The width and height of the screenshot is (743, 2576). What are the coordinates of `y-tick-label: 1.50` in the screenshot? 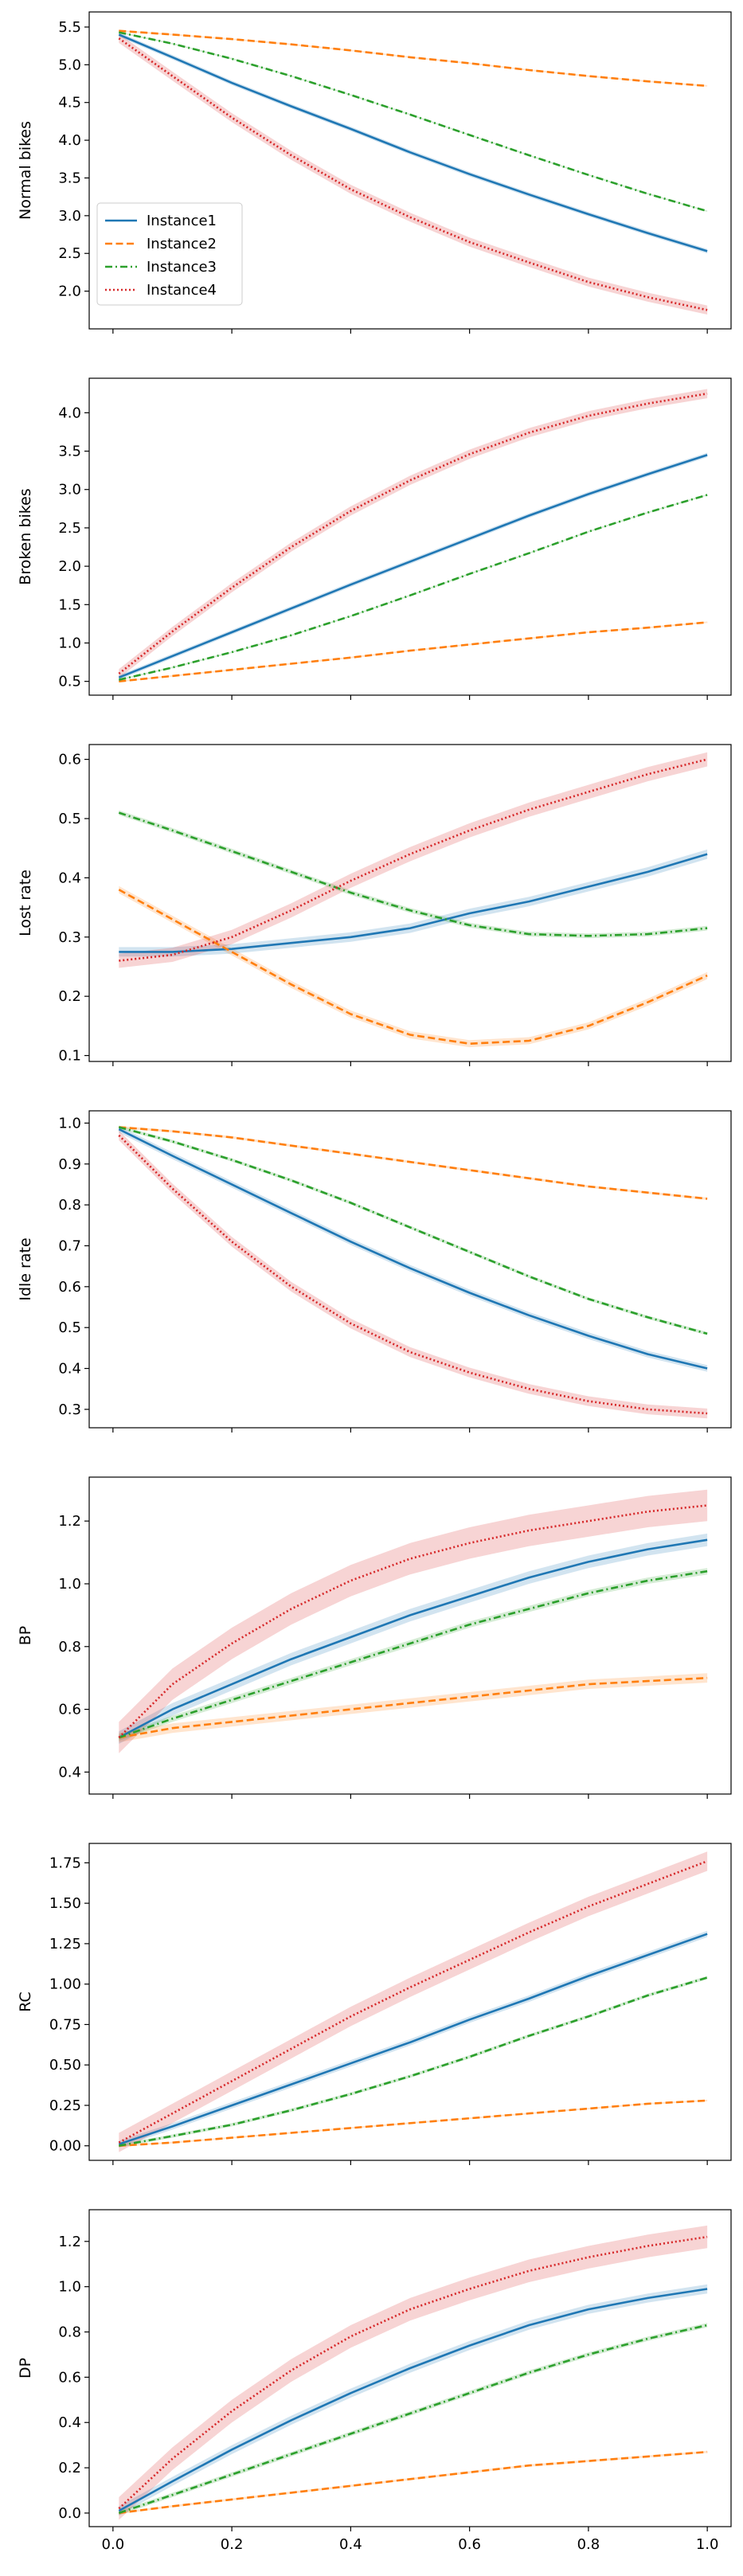 It's located at (65, 1904).